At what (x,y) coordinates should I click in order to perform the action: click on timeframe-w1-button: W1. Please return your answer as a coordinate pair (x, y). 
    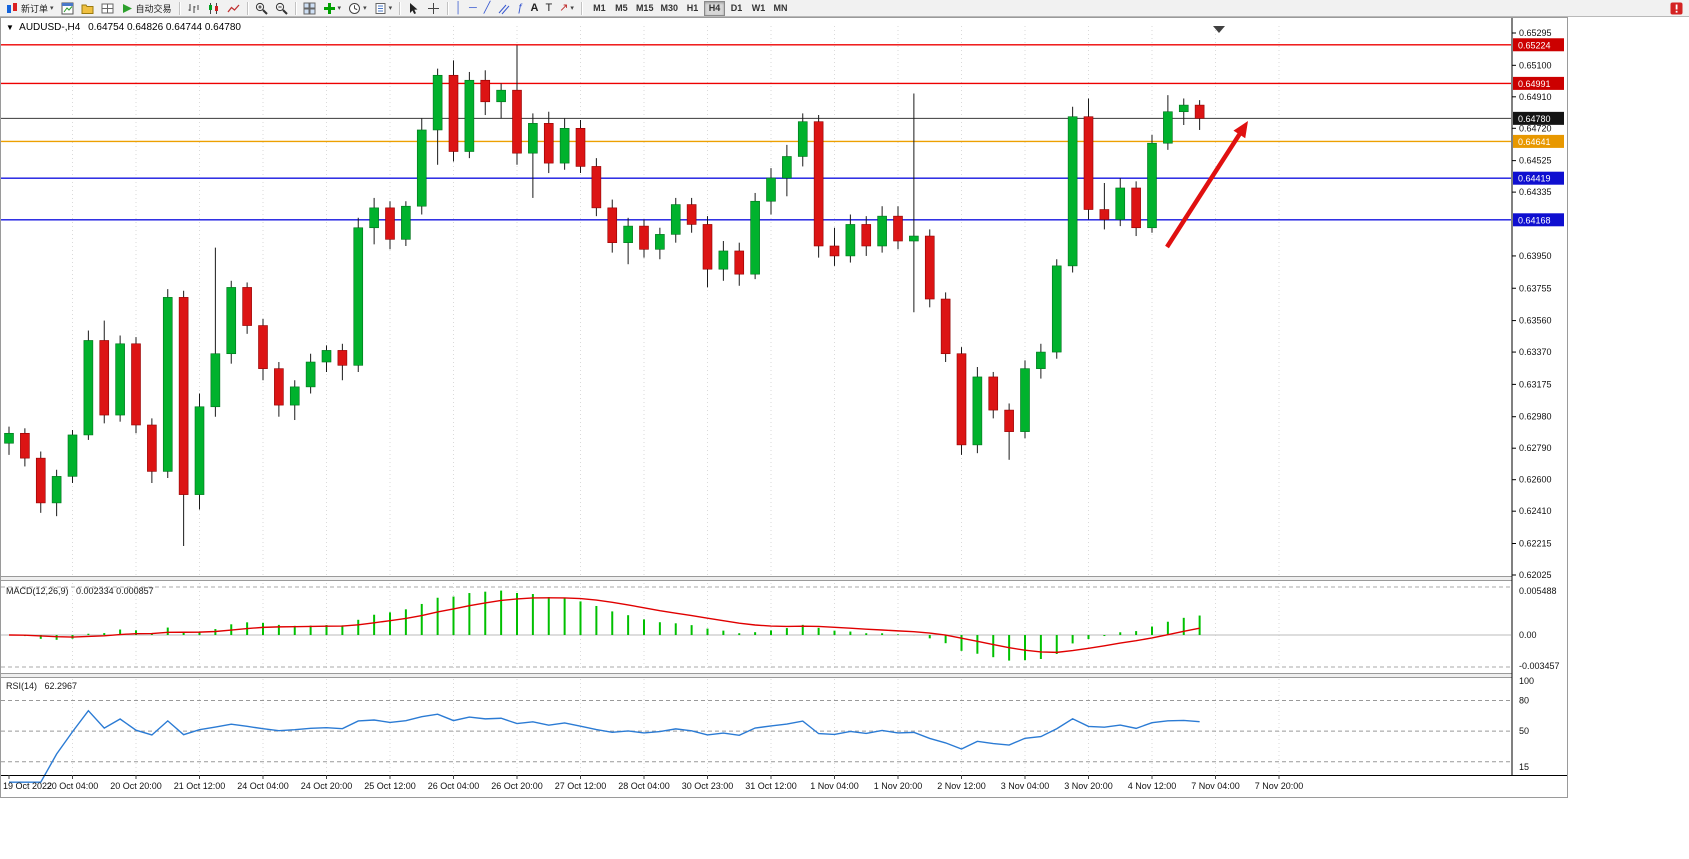
    Looking at the image, I should click on (758, 8).